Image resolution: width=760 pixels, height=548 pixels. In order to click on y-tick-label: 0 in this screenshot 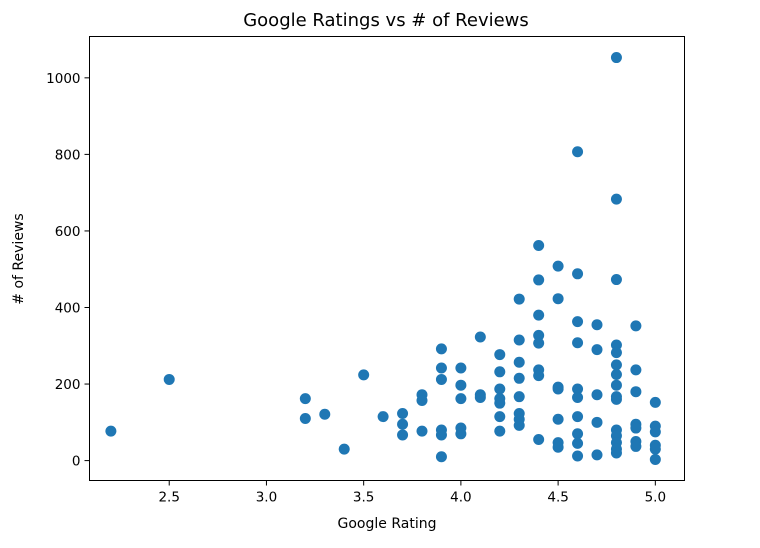, I will do `click(76, 462)`.